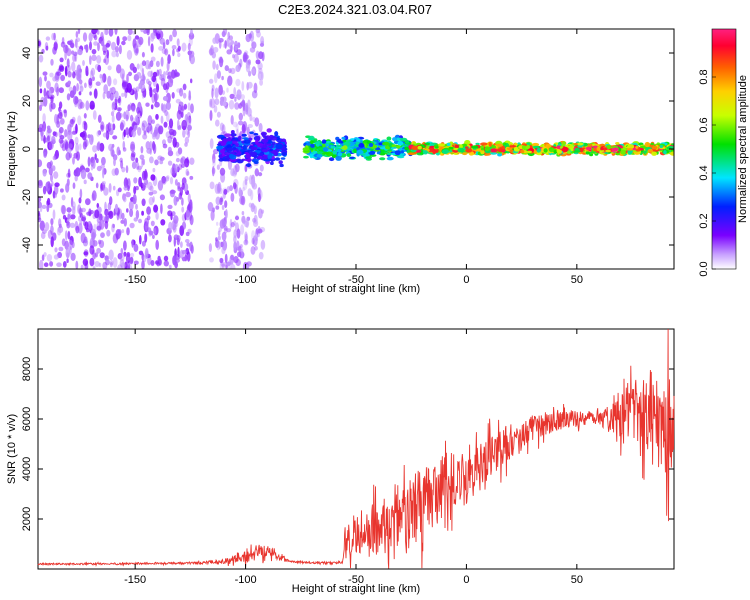  I want to click on spectrogram-region, so click(252, 148).